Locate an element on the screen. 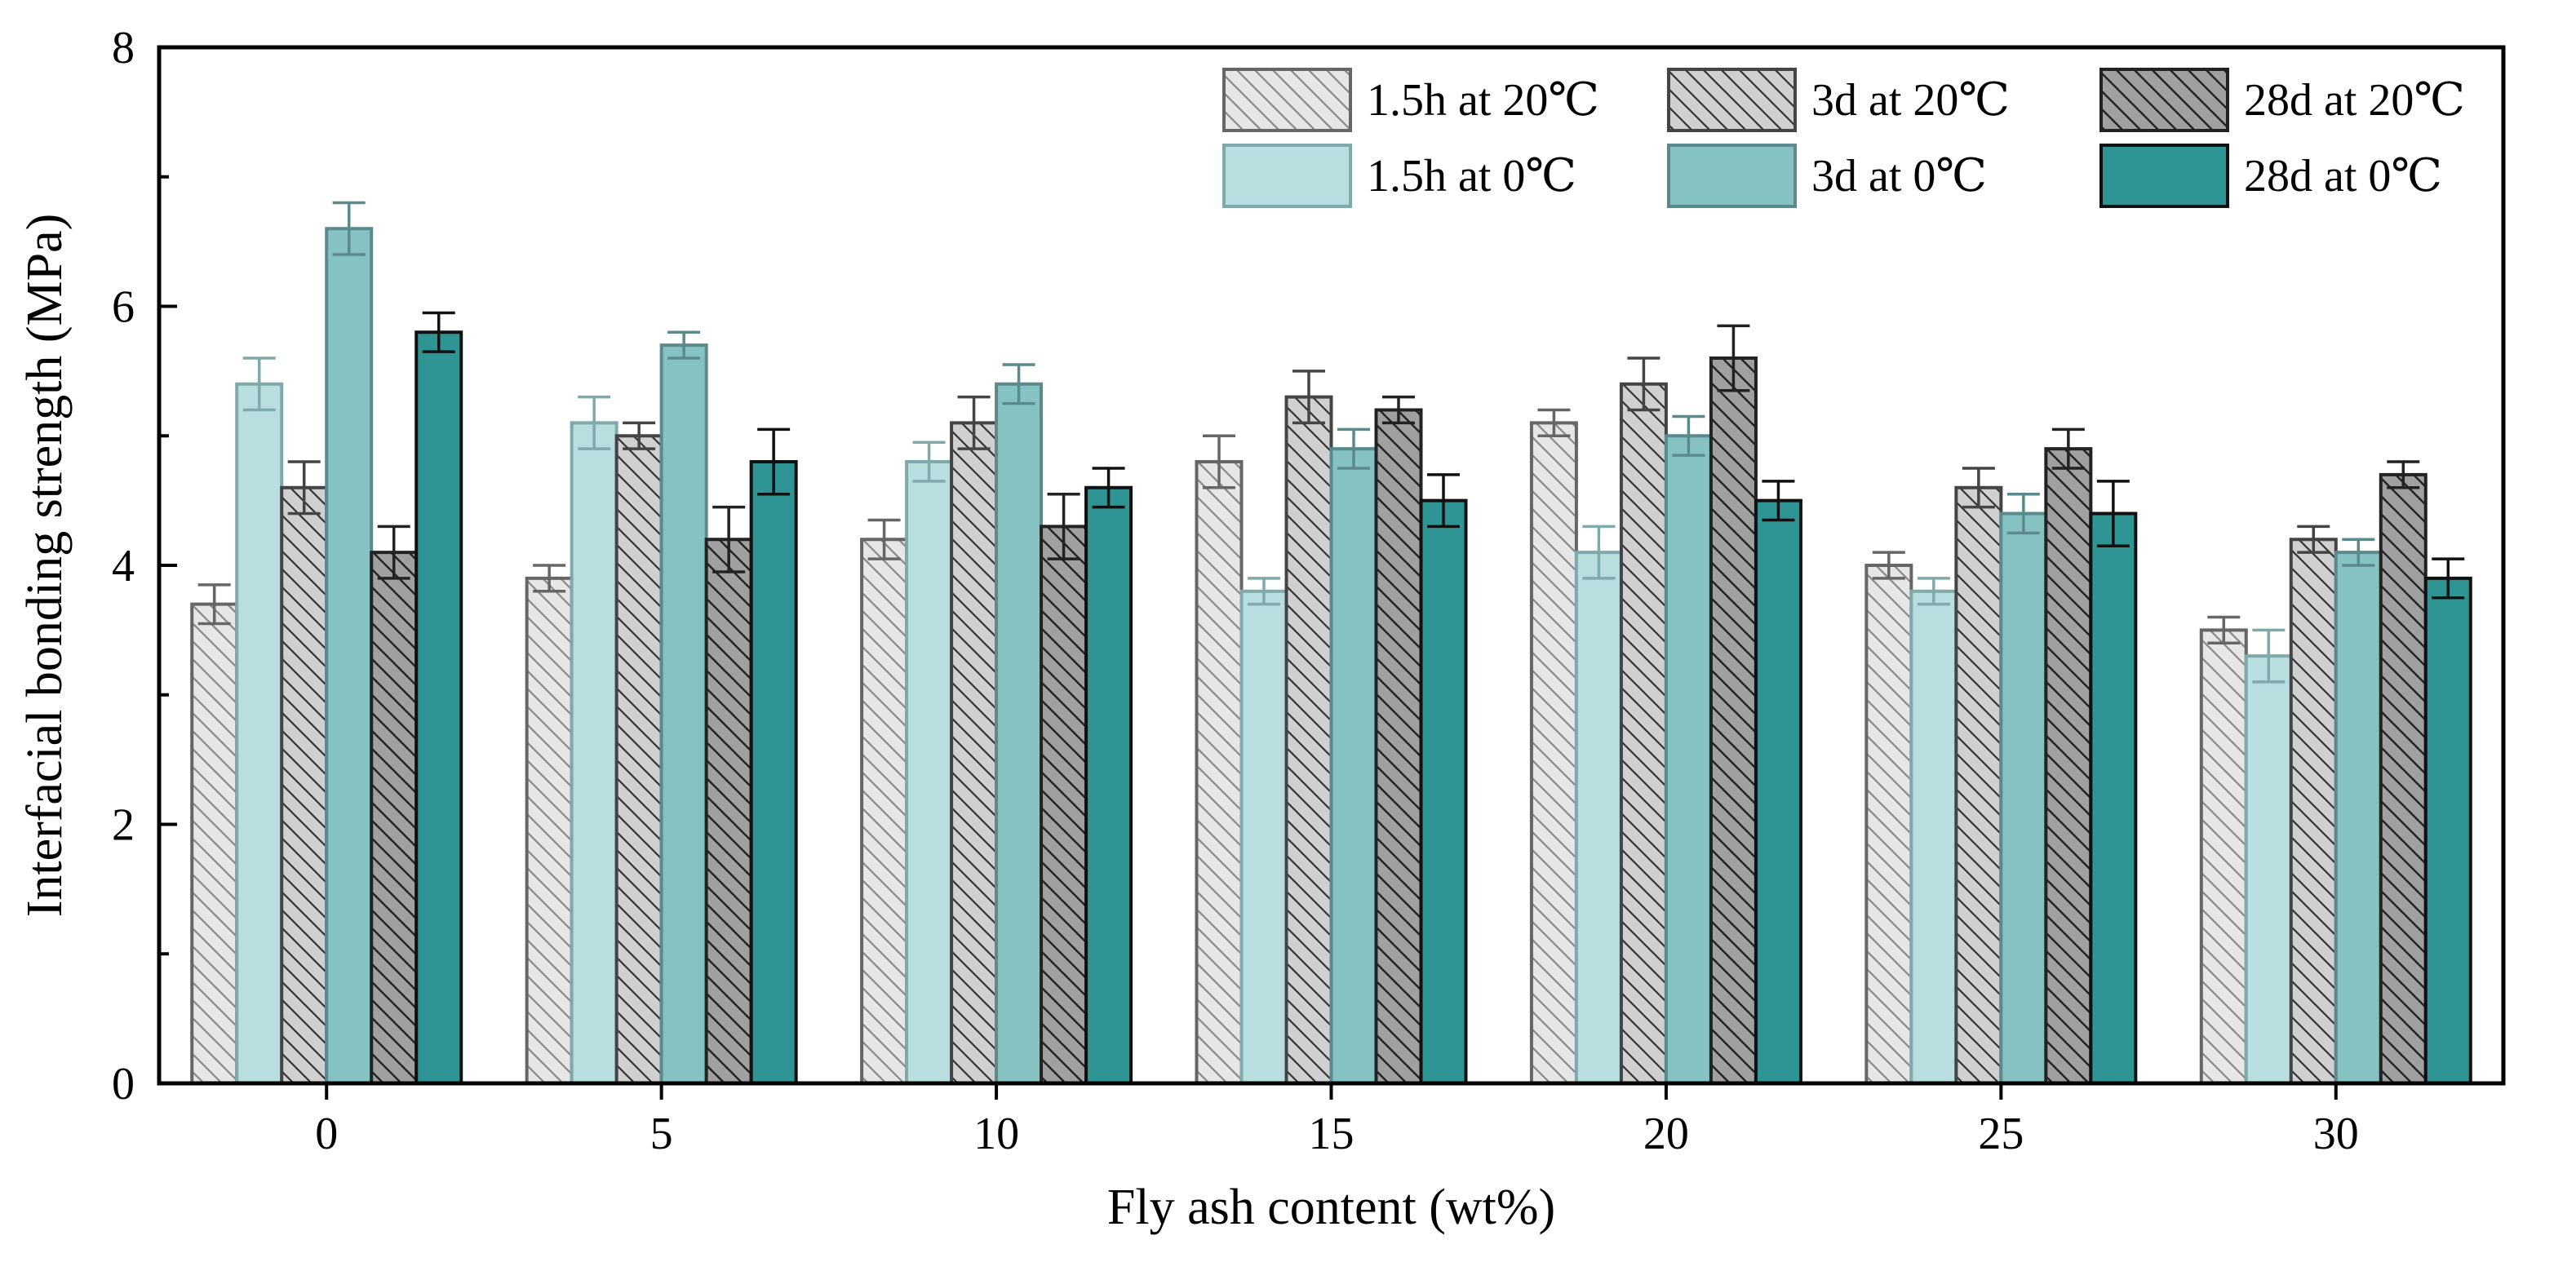 The height and width of the screenshot is (1262, 2576). error-bar-28d-at-20--cat-25 is located at coordinates (2068, 448).